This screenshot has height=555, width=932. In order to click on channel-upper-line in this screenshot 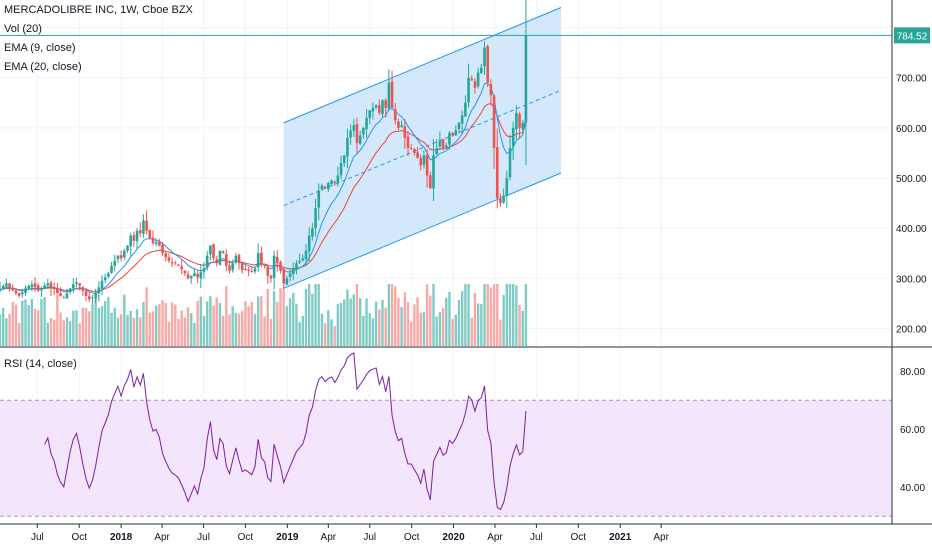, I will do `click(422, 65)`.